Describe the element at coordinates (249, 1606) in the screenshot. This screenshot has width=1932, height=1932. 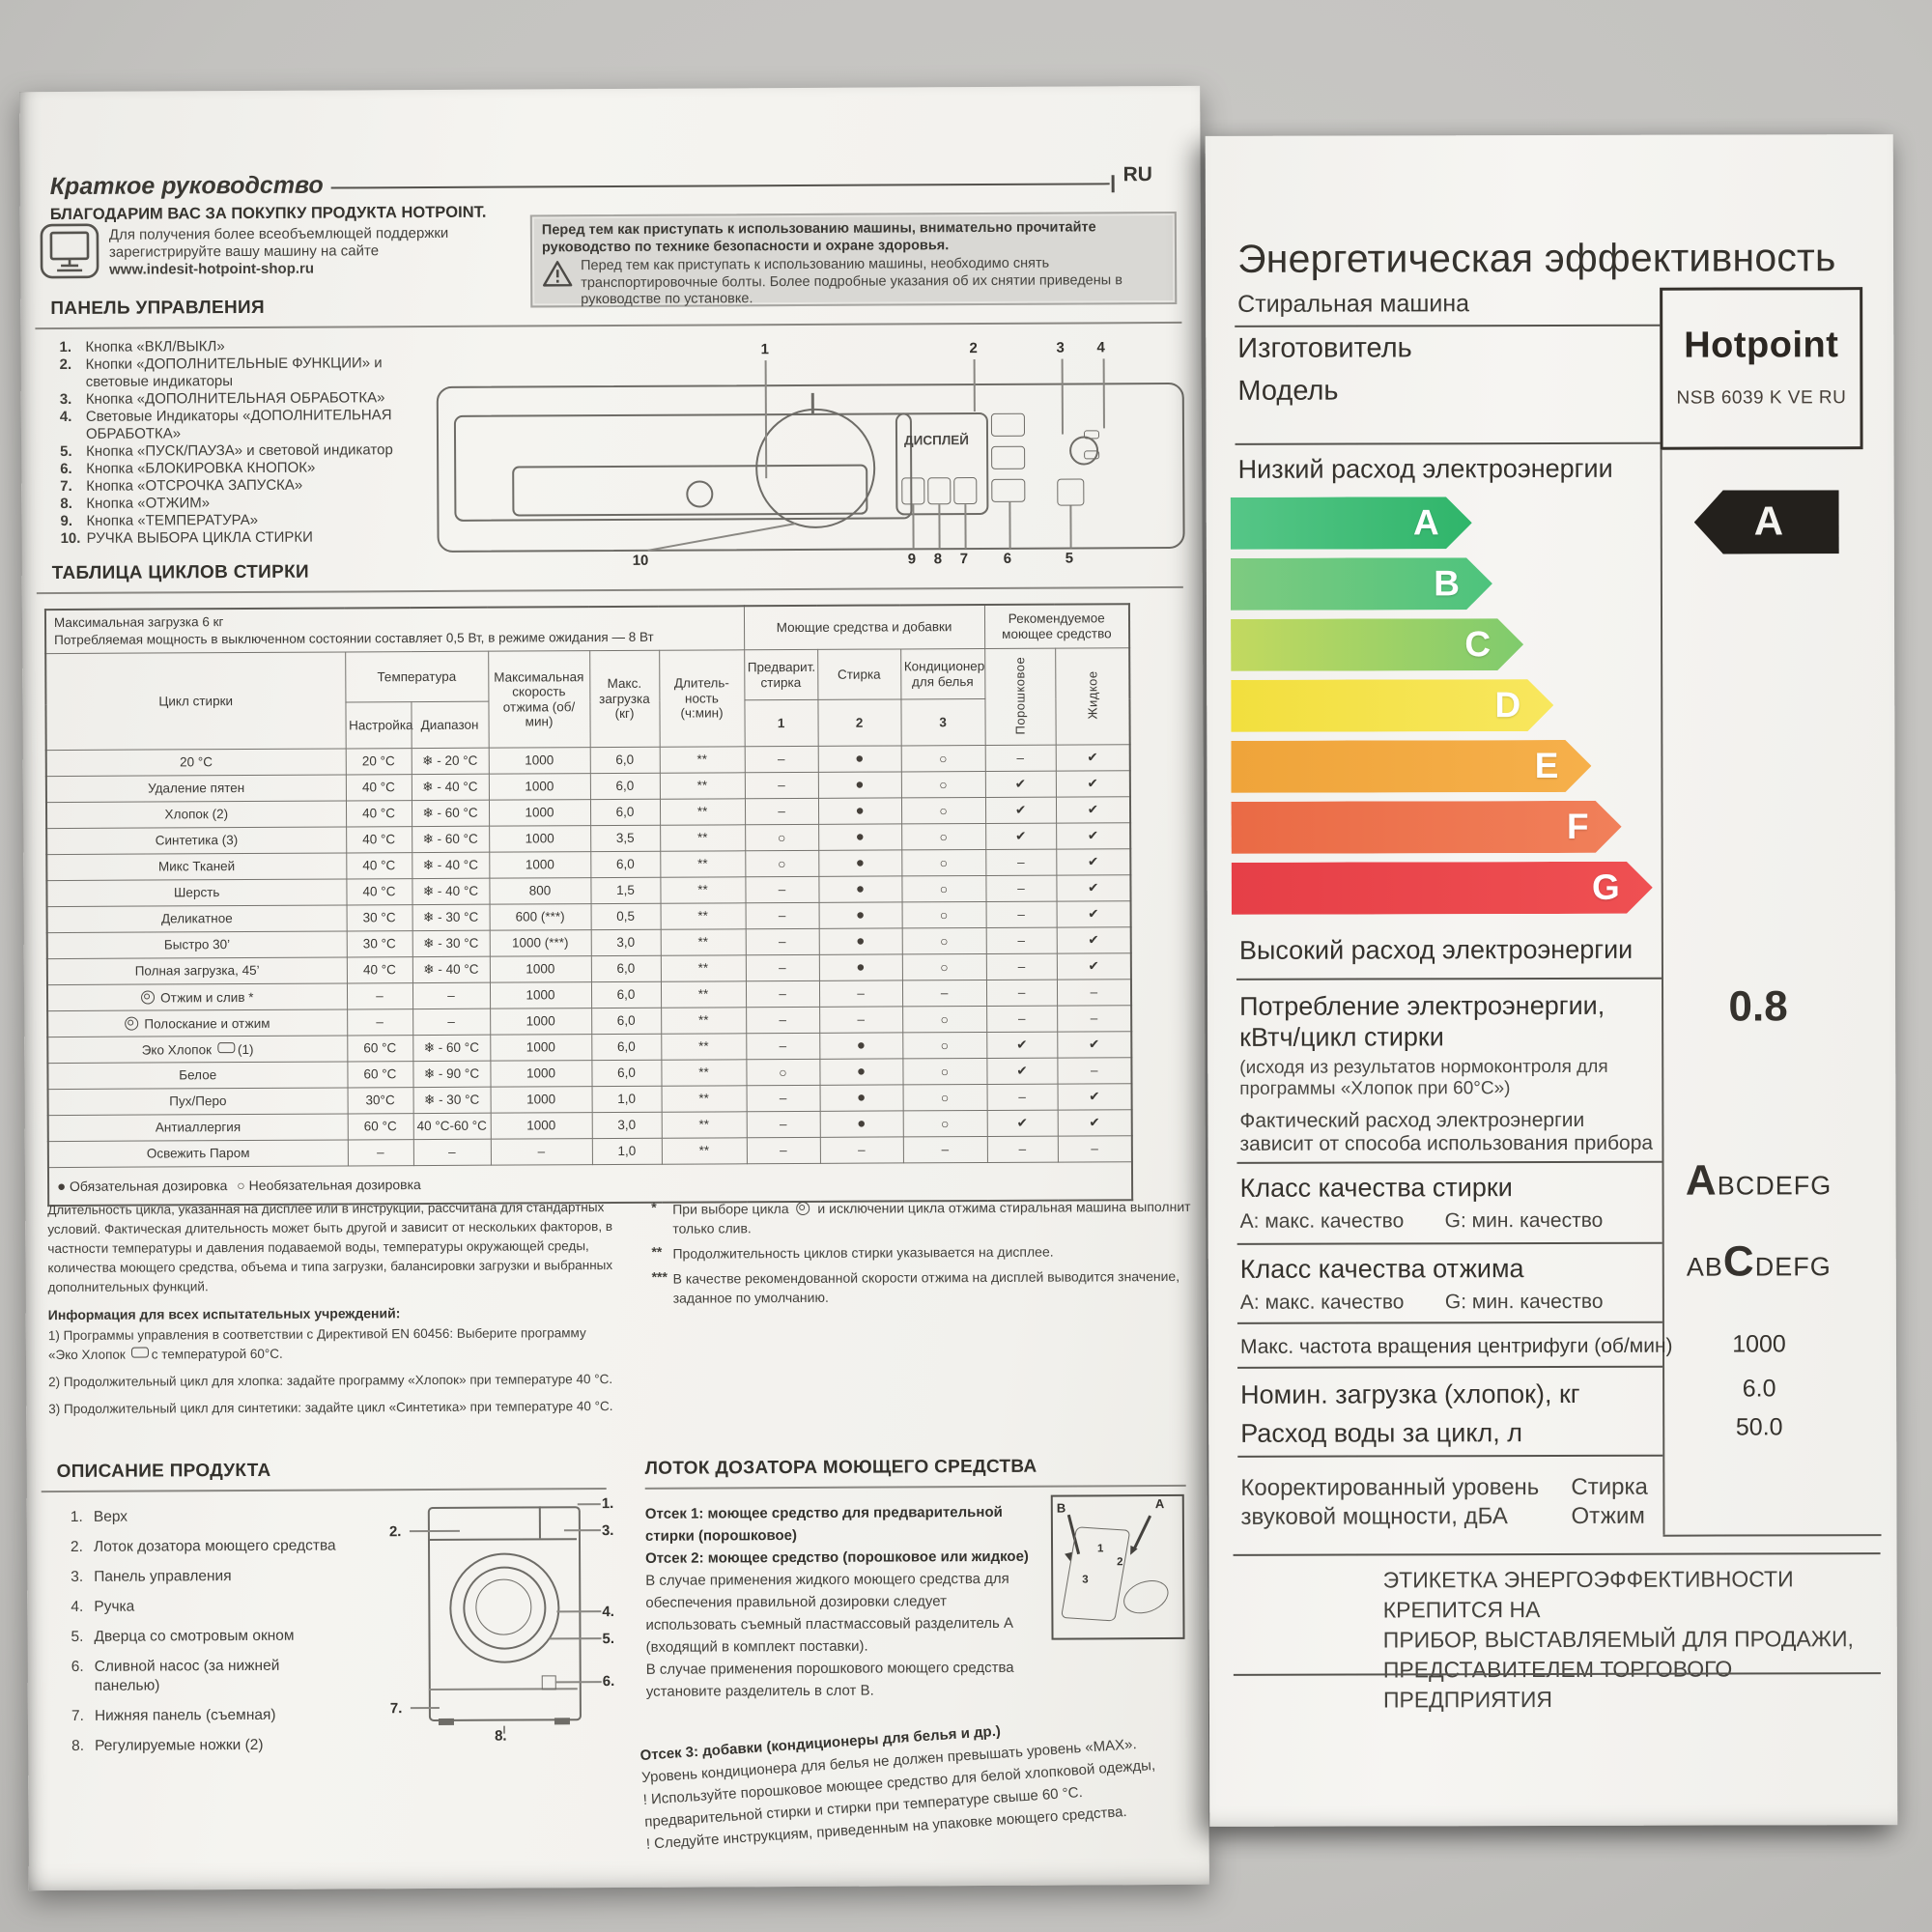
I see `product-part-item: 4. Ручка` at that location.